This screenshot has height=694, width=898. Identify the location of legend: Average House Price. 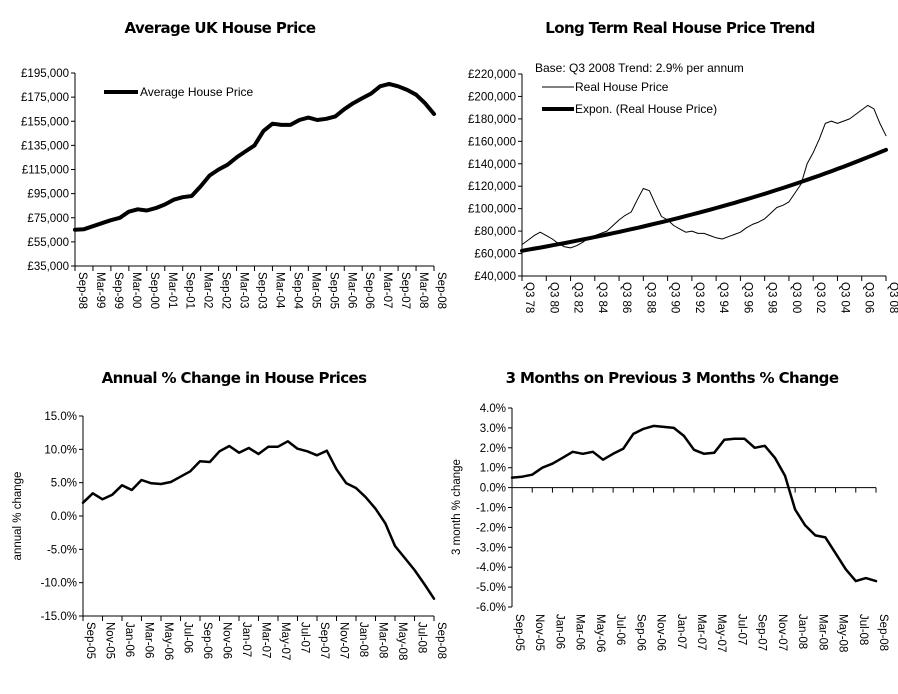
(179, 92).